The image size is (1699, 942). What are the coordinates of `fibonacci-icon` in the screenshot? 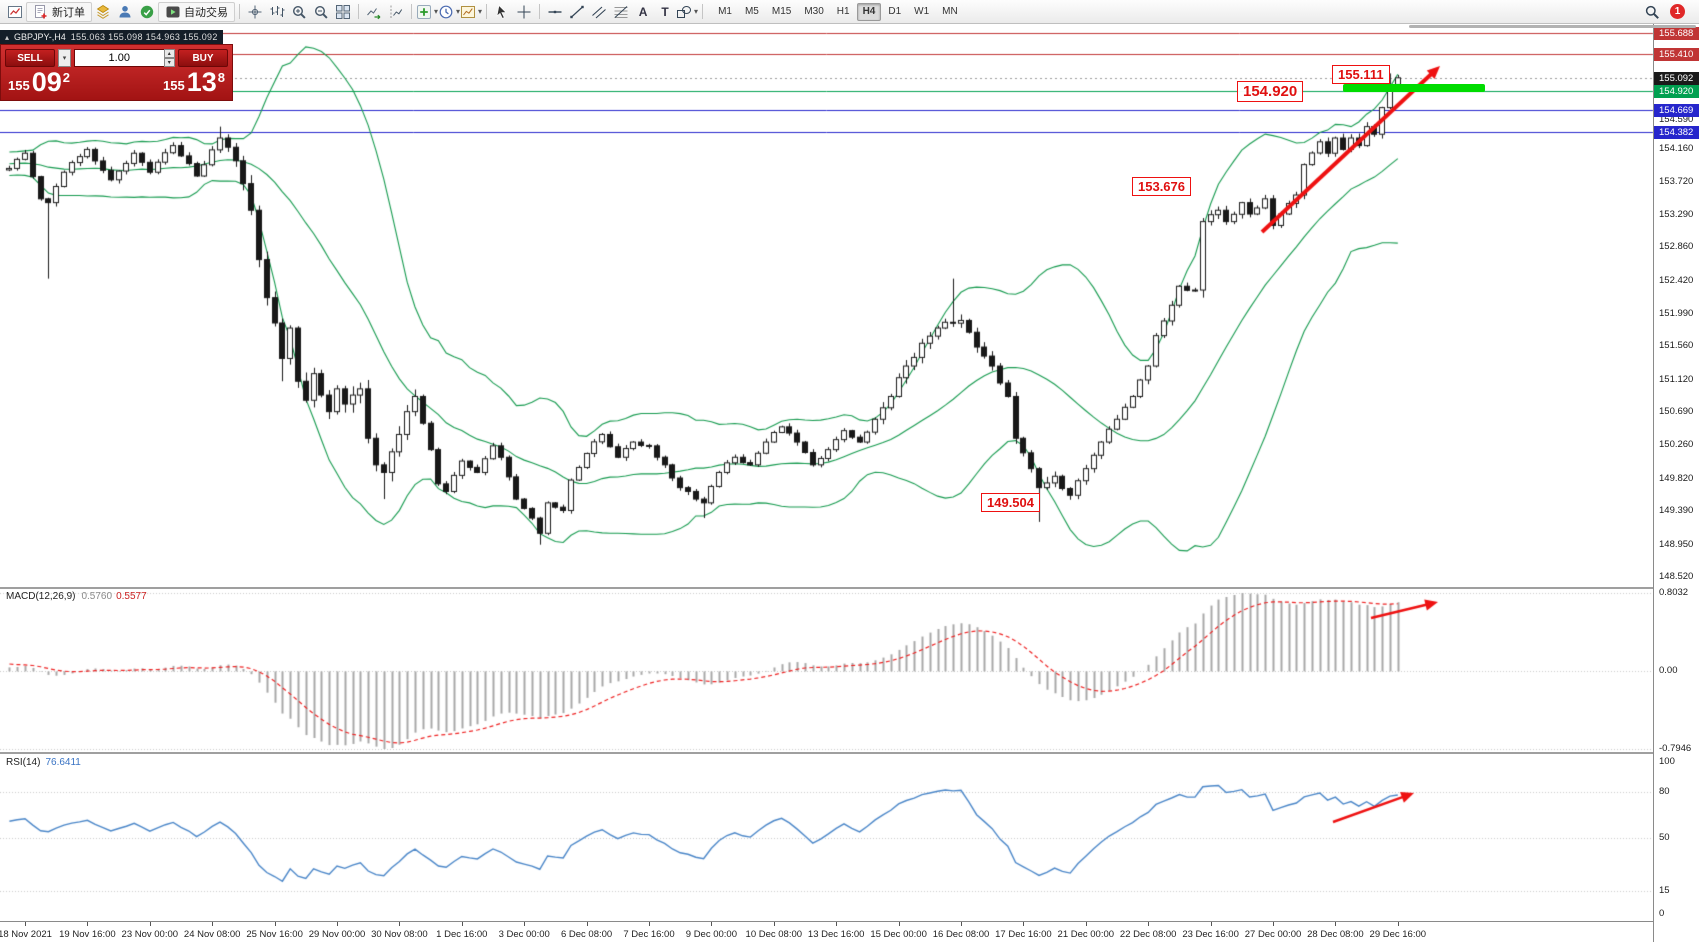 It's located at (621, 12).